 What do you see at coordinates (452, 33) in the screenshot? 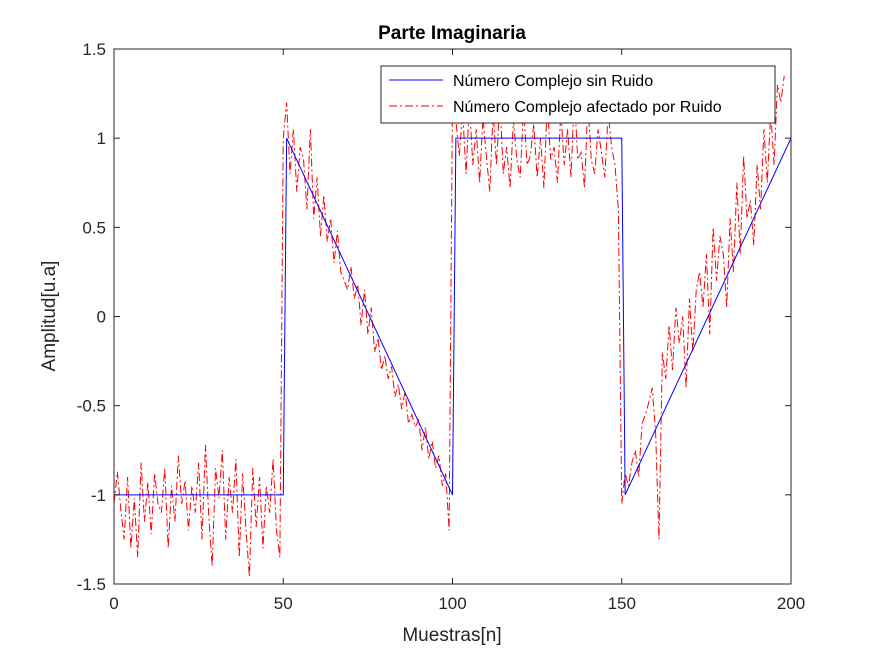
I see `chart-title: Parte Imaginaria` at bounding box center [452, 33].